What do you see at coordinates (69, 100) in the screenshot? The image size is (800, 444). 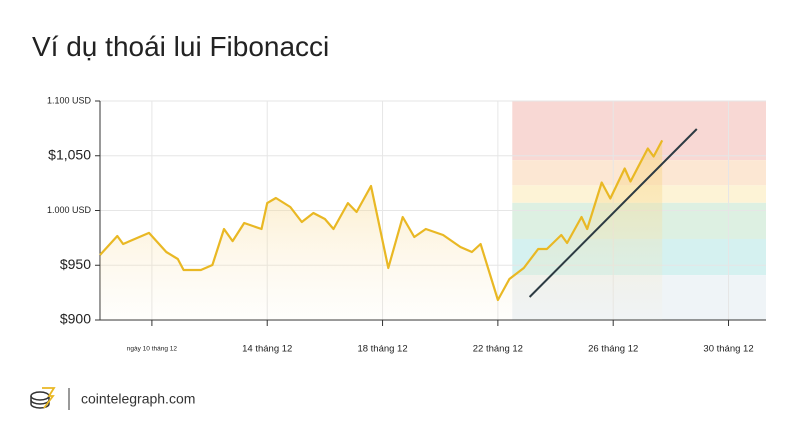 I see `y-tick-label: 1.100 USD` at bounding box center [69, 100].